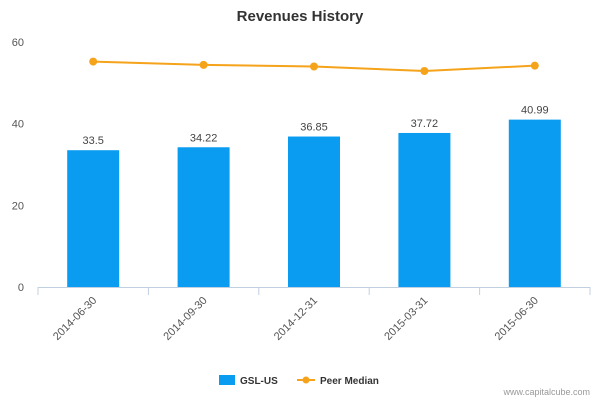 The width and height of the screenshot is (600, 400). What do you see at coordinates (406, 319) in the screenshot?
I see `x-tick-label: 2015-03-31` at bounding box center [406, 319].